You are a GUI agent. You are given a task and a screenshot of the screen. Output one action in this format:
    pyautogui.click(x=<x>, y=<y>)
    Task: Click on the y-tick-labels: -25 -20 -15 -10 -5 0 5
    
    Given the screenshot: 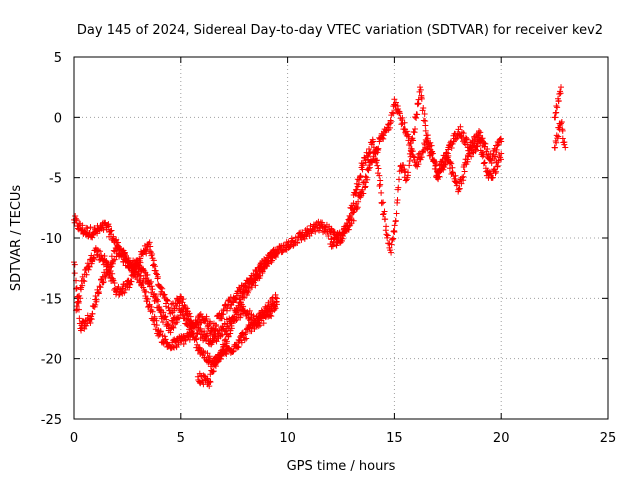 What is the action you would take?
    pyautogui.click(x=51, y=239)
    